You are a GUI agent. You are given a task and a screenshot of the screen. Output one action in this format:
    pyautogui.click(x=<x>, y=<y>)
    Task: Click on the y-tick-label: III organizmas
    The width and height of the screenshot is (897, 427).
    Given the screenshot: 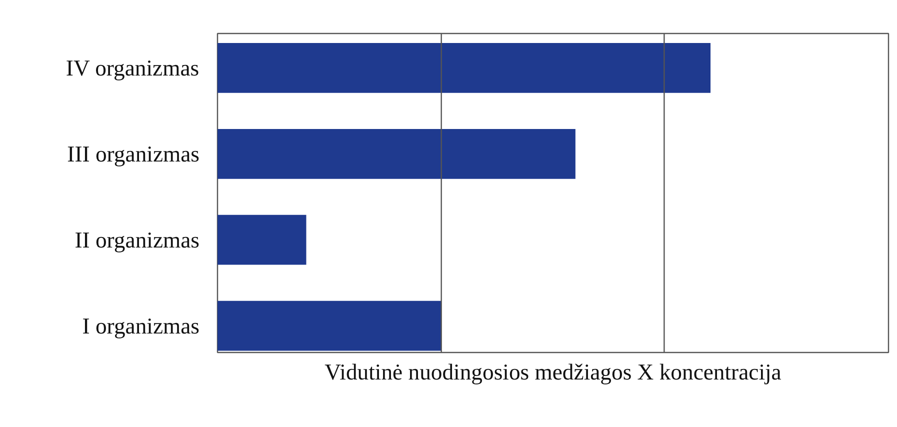 What is the action you would take?
    pyautogui.click(x=133, y=153)
    